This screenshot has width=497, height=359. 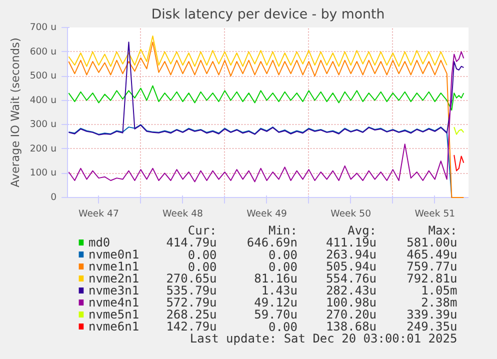 I want to click on y-axis-title: Average IO Wait (seconds), so click(x=15, y=113).